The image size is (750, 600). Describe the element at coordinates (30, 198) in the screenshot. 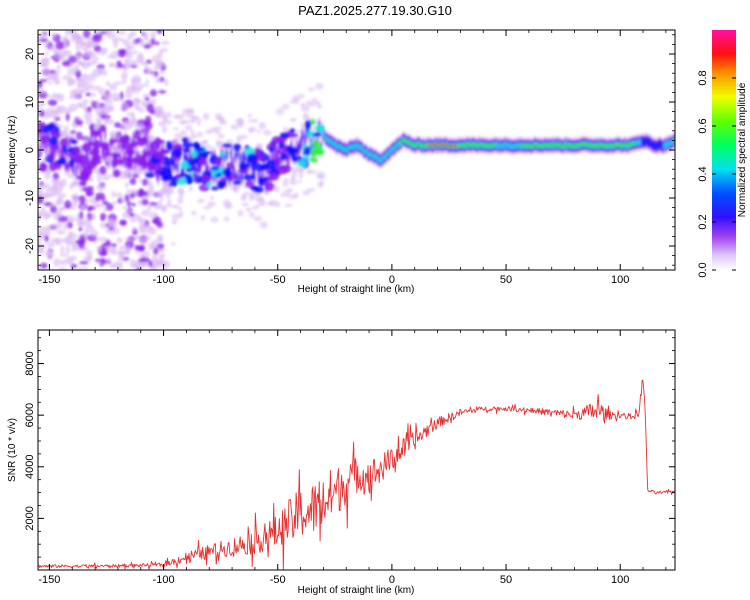

I see `spectrogram-y-tick-label: -10` at that location.